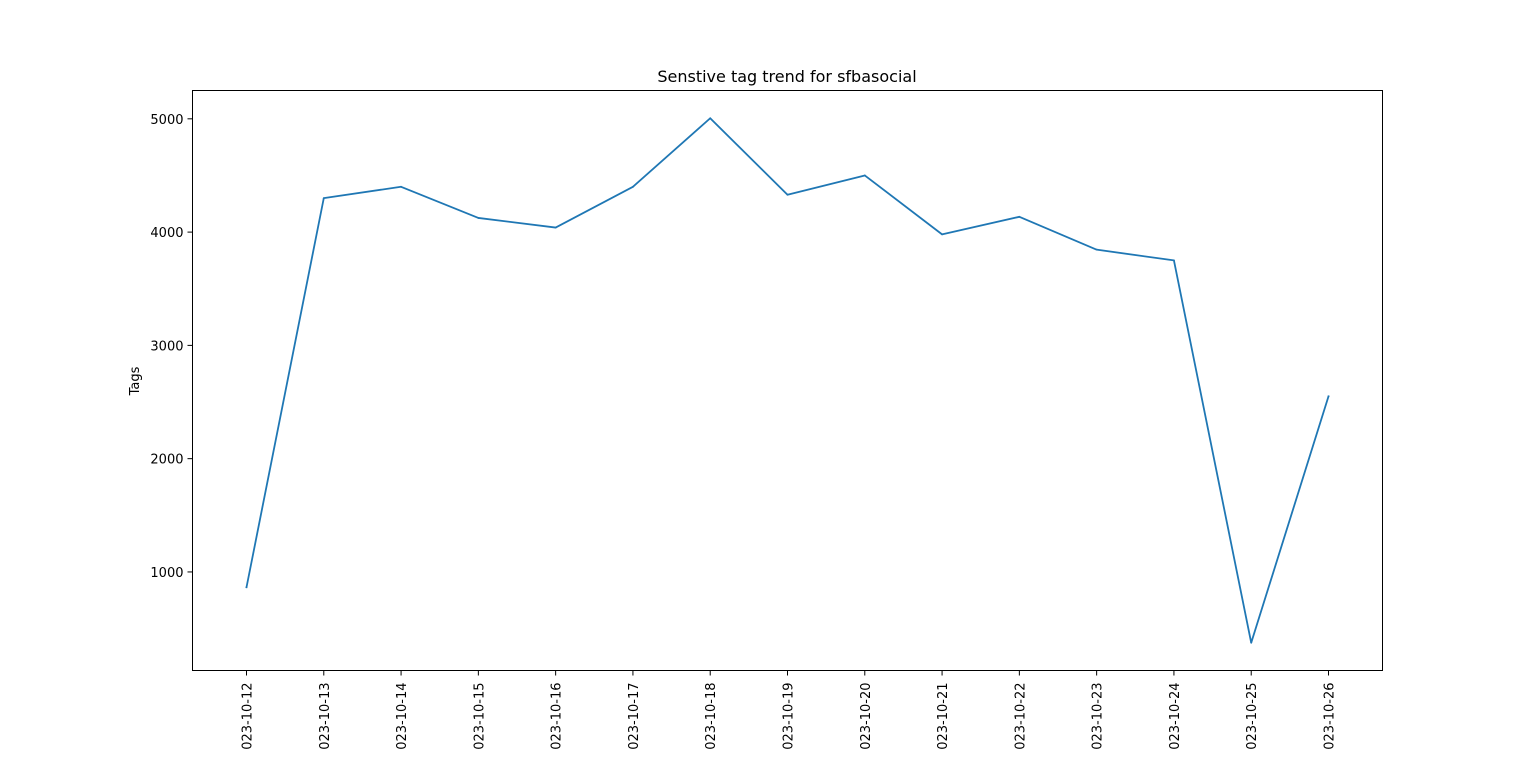 The width and height of the screenshot is (1536, 758). What do you see at coordinates (786, 76) in the screenshot?
I see `chart-title: Senstive tag trend for sfbasocial` at bounding box center [786, 76].